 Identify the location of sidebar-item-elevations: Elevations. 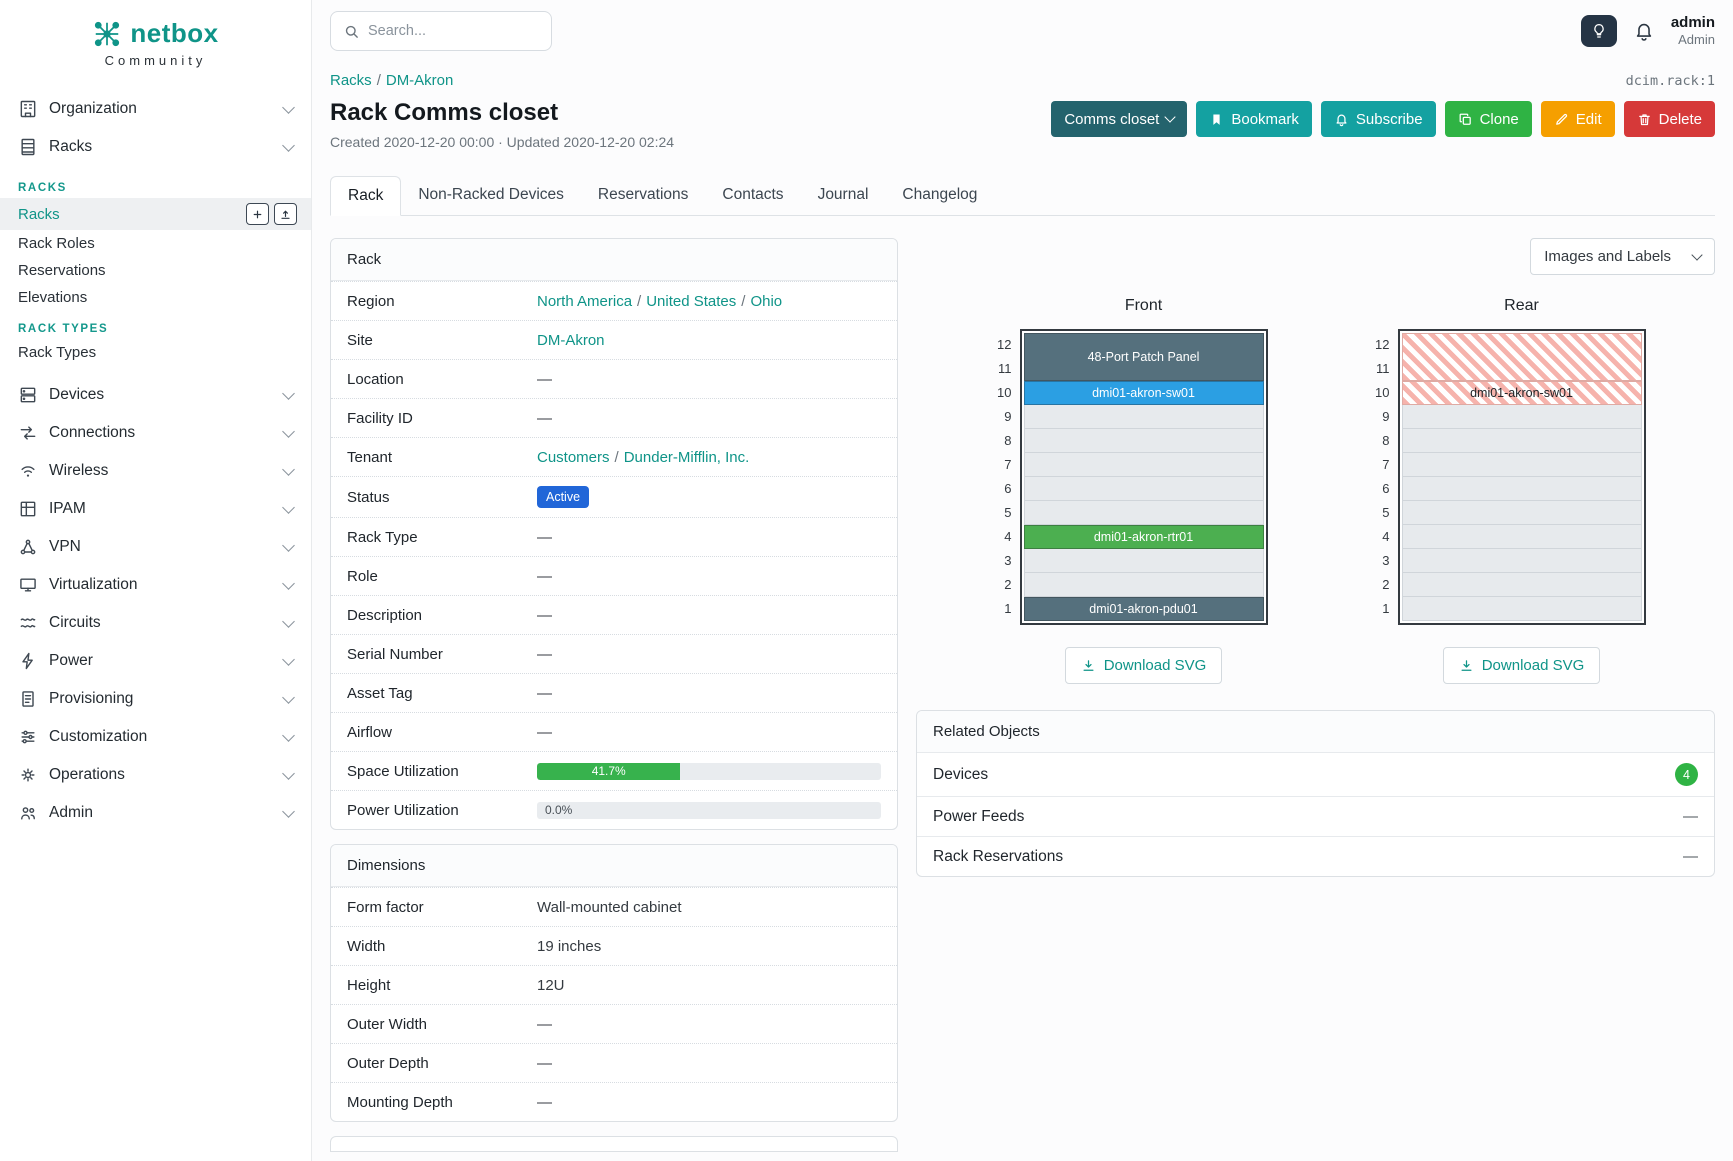
(53, 297).